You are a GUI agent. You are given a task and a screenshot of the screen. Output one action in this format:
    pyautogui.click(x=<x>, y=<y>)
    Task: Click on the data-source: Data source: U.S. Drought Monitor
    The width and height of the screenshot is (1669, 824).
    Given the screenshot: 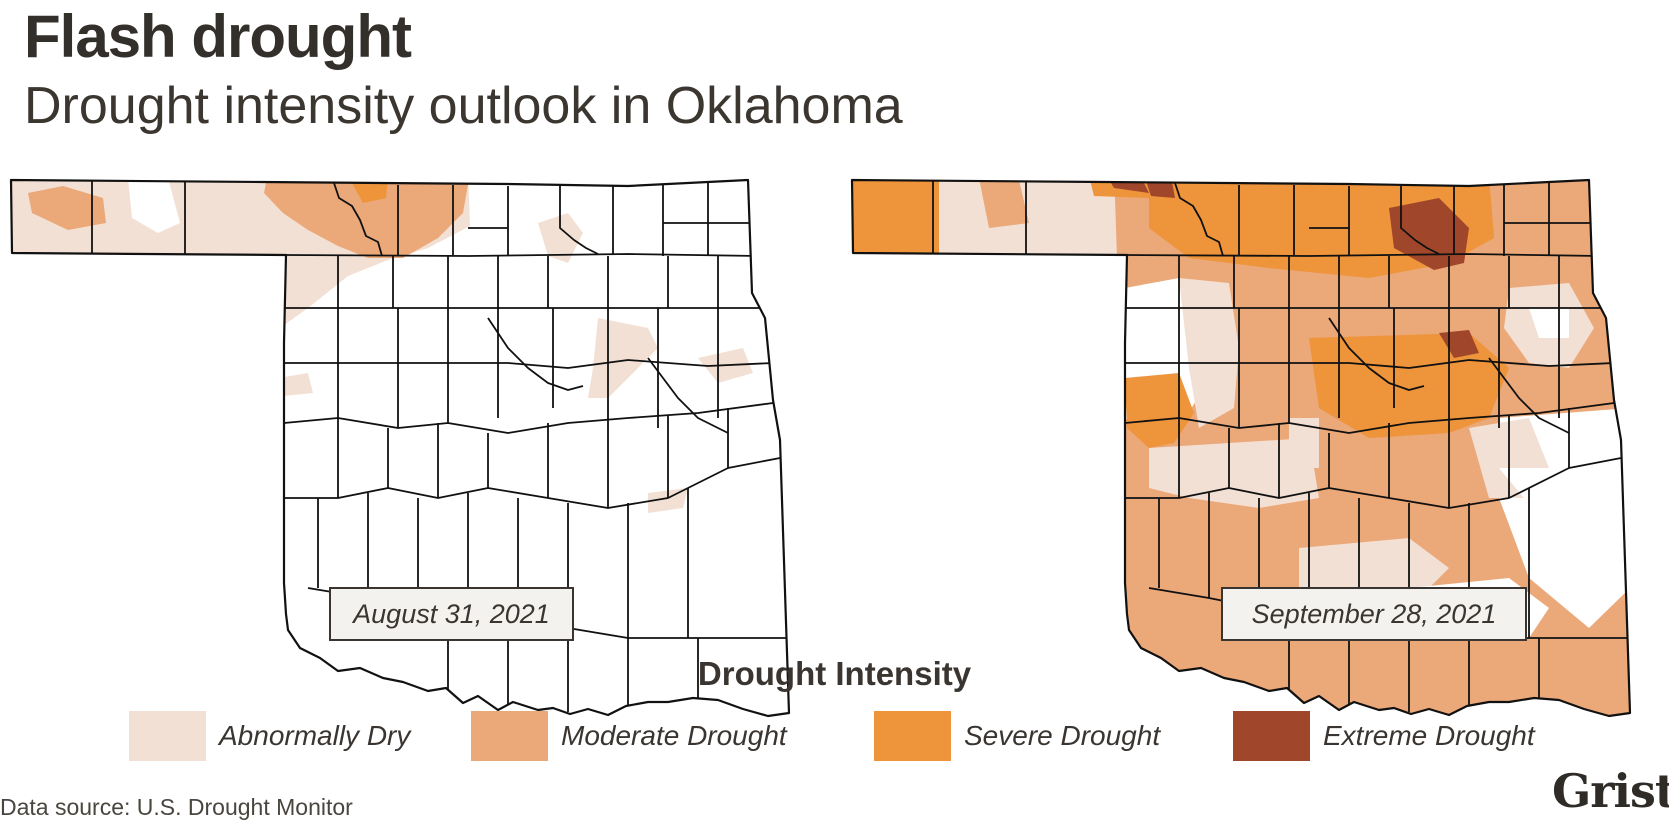 What is the action you would take?
    pyautogui.click(x=176, y=807)
    